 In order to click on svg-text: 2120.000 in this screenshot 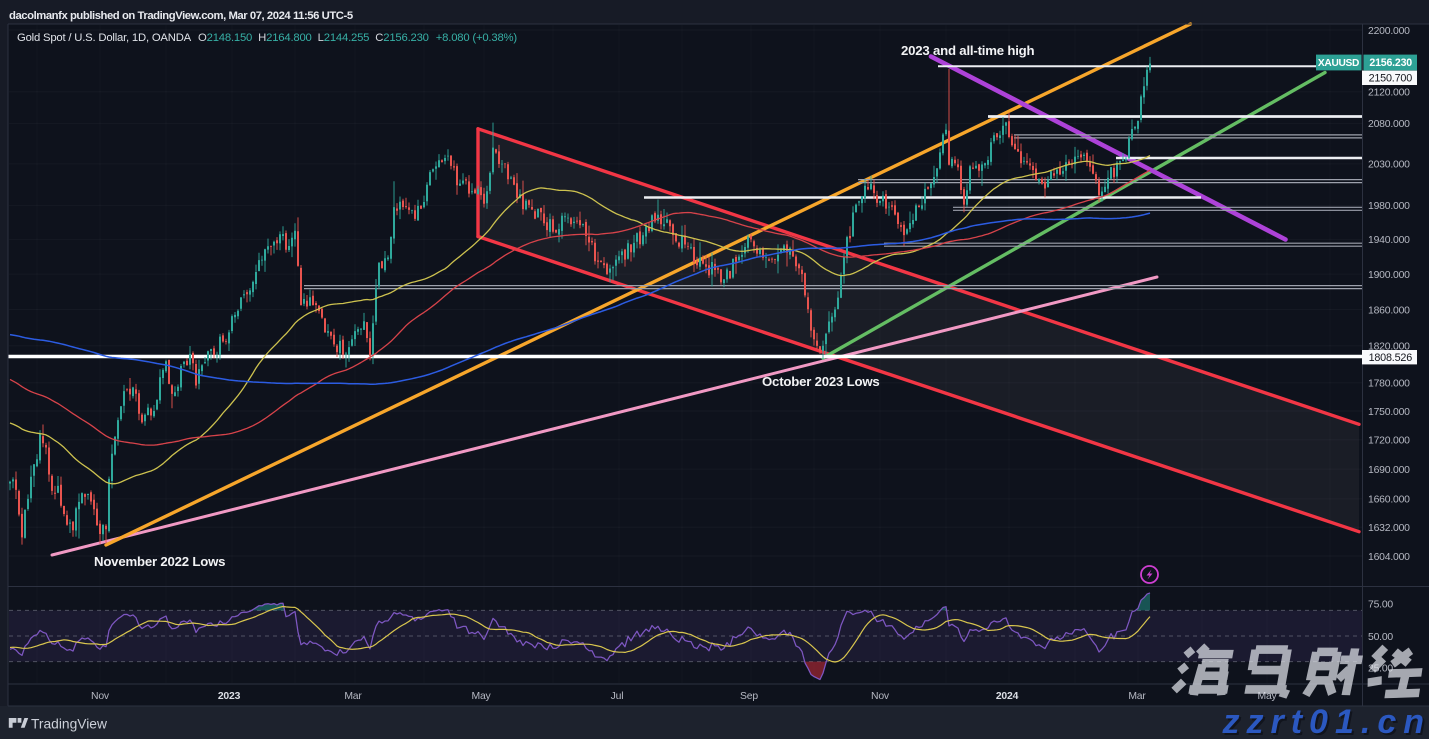, I will do `click(1389, 93)`.